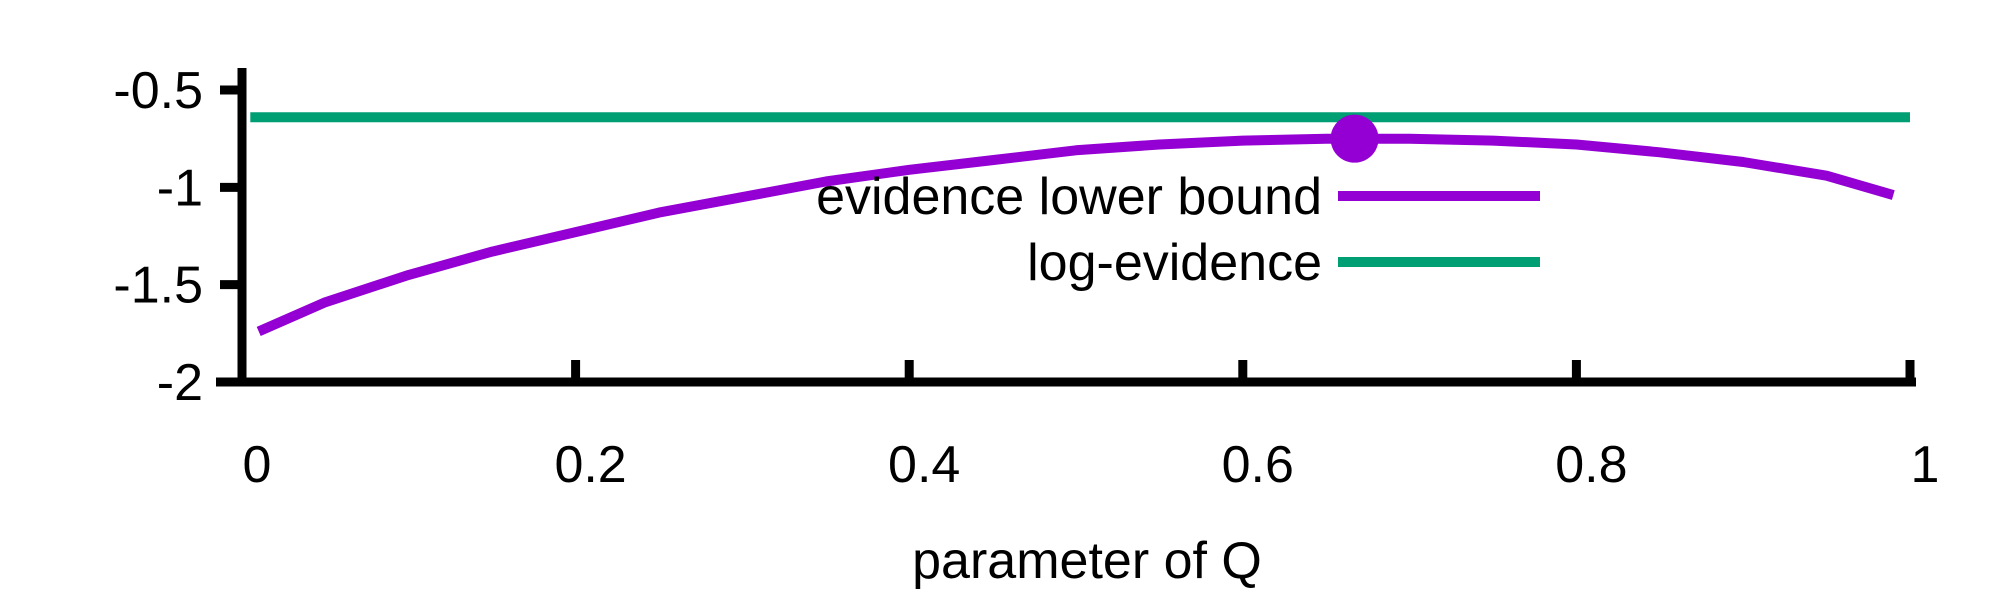 The width and height of the screenshot is (2000, 600). What do you see at coordinates (1925, 465) in the screenshot?
I see `x-tick-label-5: 1` at bounding box center [1925, 465].